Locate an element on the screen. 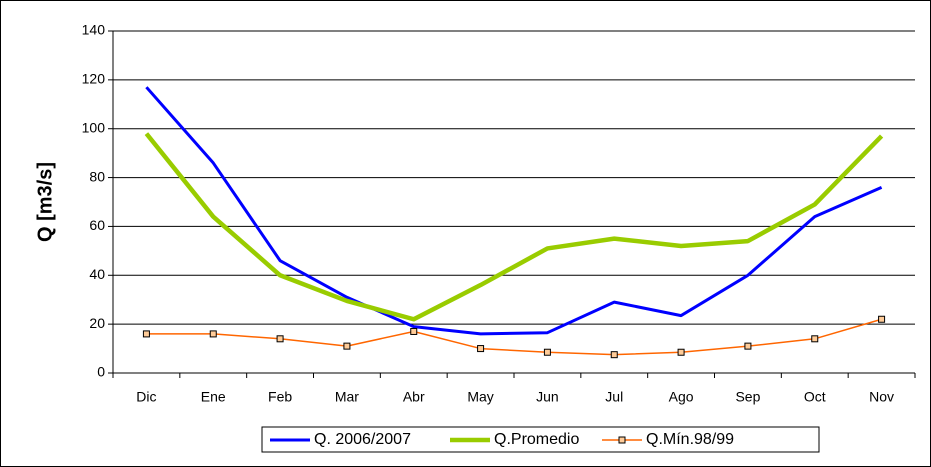 The width and height of the screenshot is (931, 467). legend-marker is located at coordinates (622, 440).